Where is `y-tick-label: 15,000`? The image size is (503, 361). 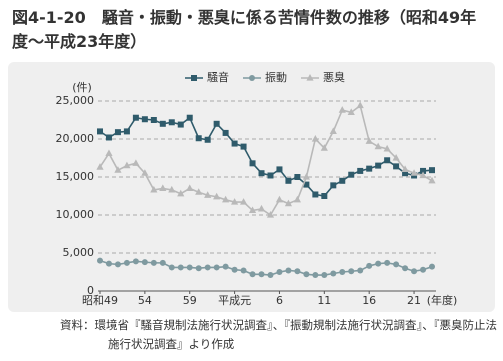
y-tick-label: 15,000 is located at coordinates (75, 176).